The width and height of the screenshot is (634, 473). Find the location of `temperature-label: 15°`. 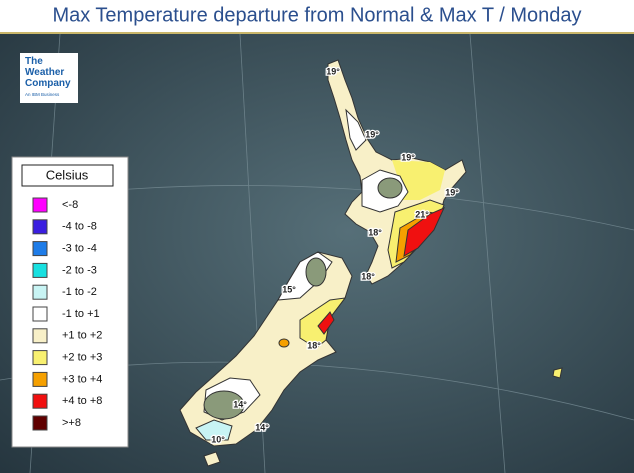

temperature-label: 15° is located at coordinates (289, 289).